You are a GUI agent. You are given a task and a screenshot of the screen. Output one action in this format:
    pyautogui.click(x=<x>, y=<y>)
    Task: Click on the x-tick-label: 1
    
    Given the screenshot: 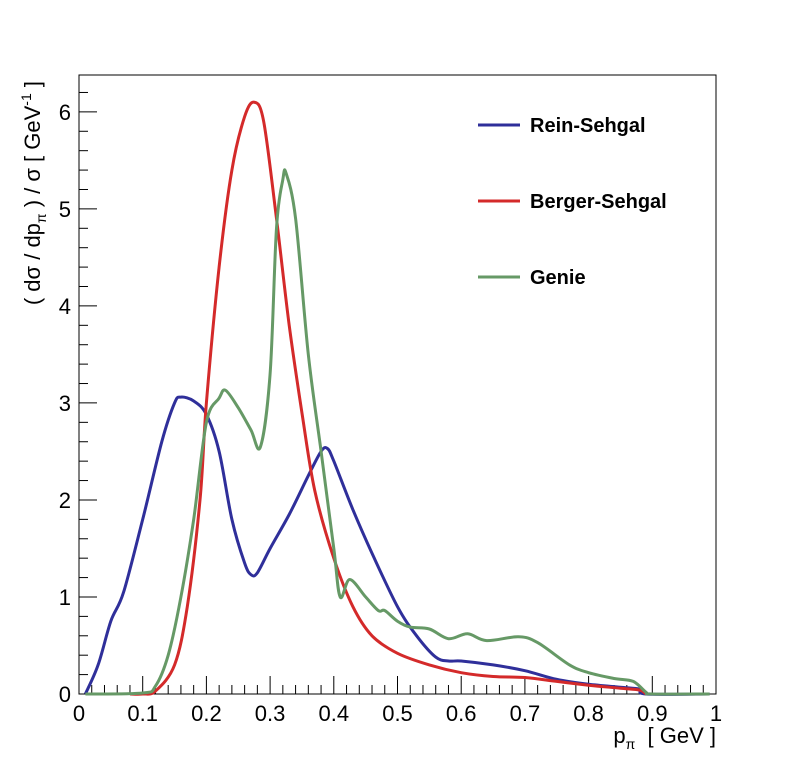 What is the action you would take?
    pyautogui.click(x=716, y=713)
    